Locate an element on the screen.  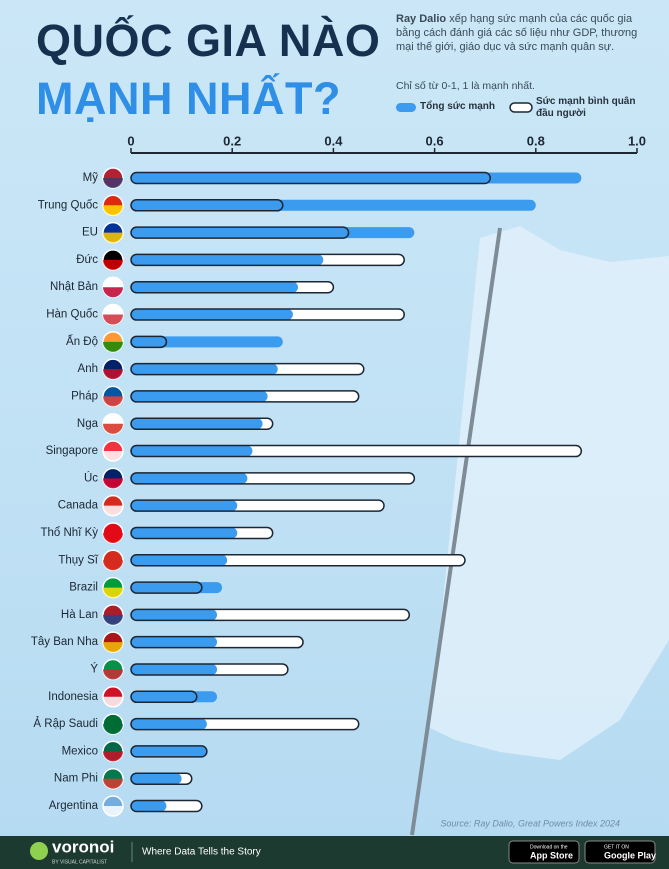
x-tick-label: 1.0 is located at coordinates (637, 140).